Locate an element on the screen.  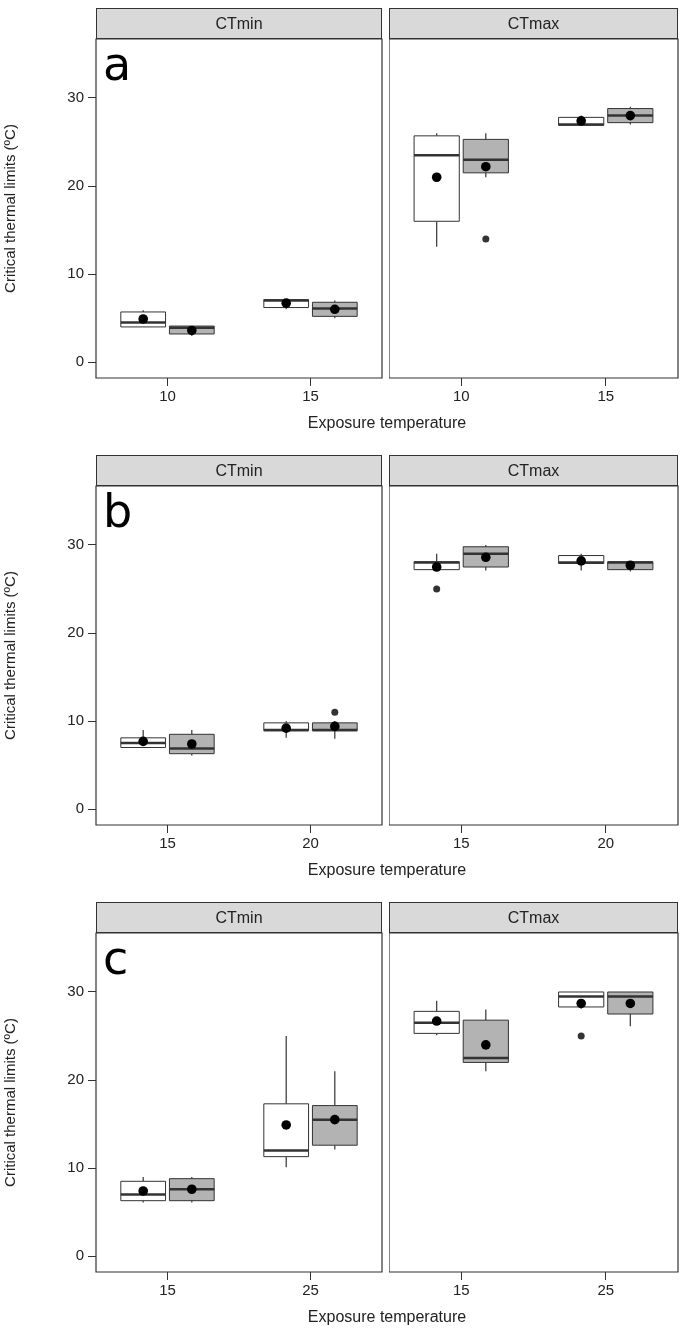
annotation: b is located at coordinates (118, 510).